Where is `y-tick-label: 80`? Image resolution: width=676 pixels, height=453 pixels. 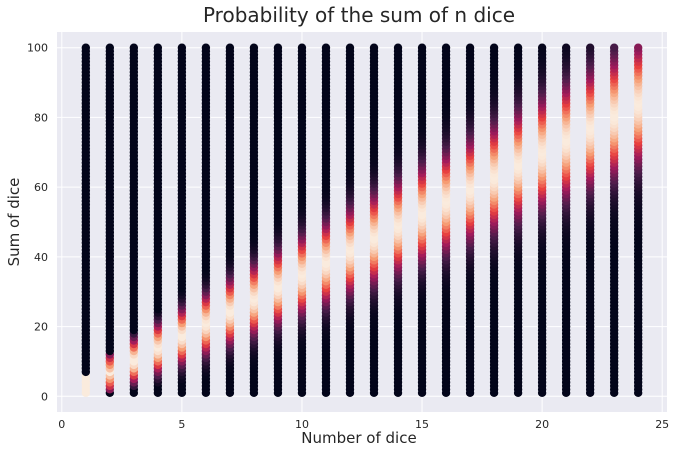
y-tick-label: 80 is located at coordinates (41, 117).